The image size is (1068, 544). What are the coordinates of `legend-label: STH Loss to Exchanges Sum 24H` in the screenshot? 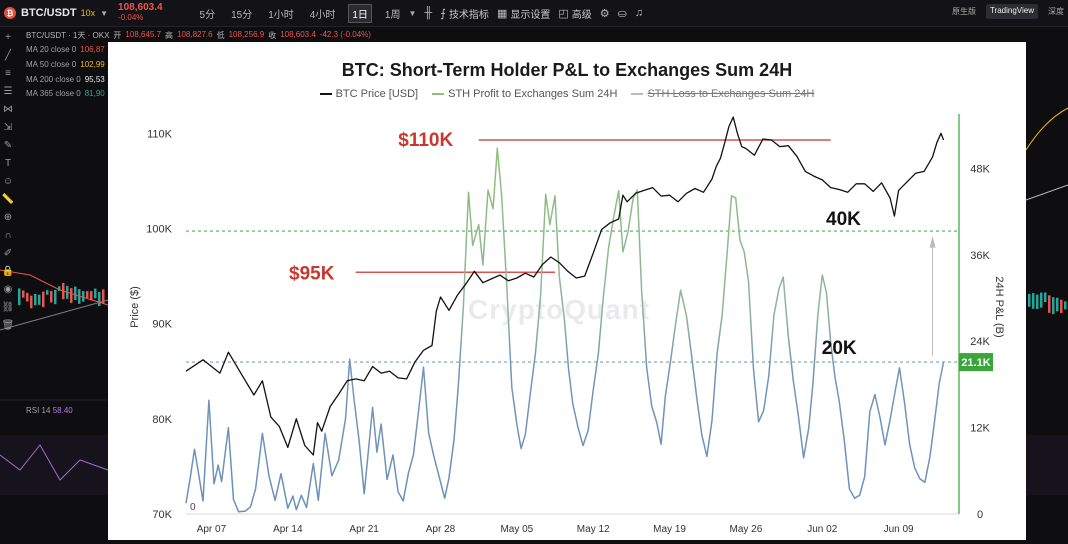 It's located at (731, 94).